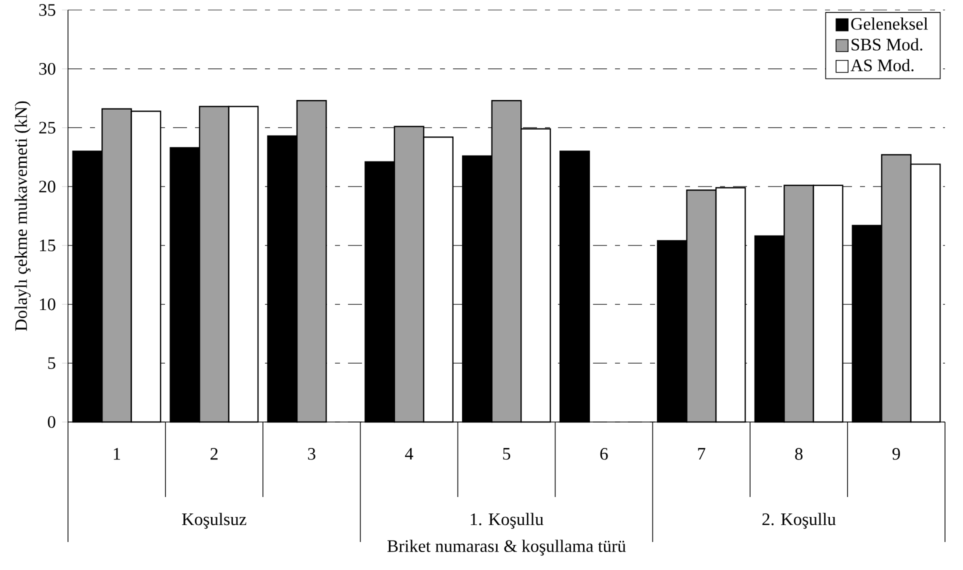 This screenshot has height=570, width=963. I want to click on y-tick-label: 5, so click(52, 363).